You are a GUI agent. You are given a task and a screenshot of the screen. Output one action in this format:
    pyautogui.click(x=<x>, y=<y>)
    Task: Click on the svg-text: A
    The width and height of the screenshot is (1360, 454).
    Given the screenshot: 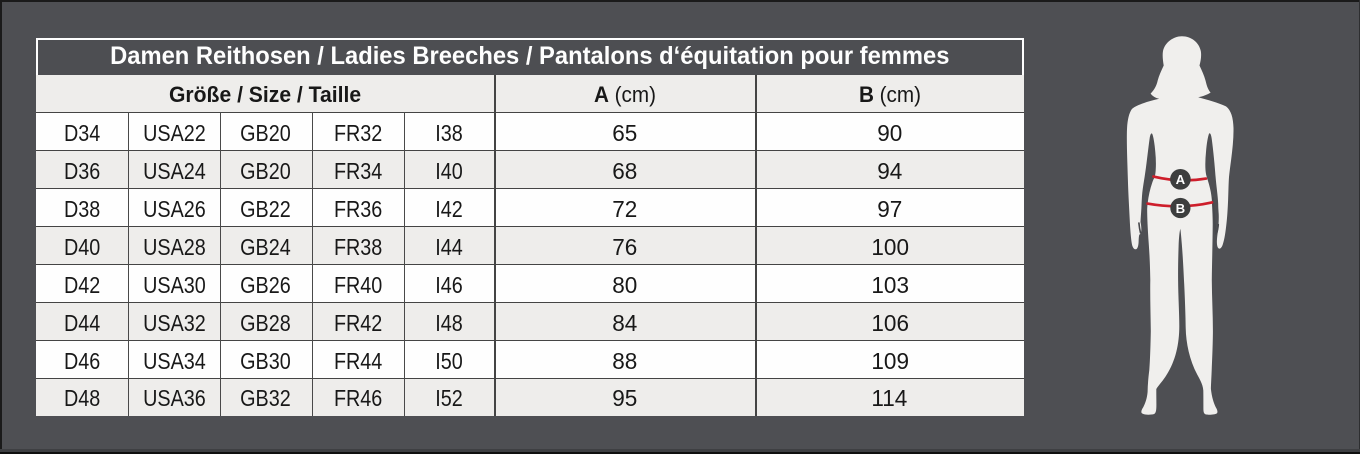 What is the action you would take?
    pyautogui.click(x=1181, y=179)
    